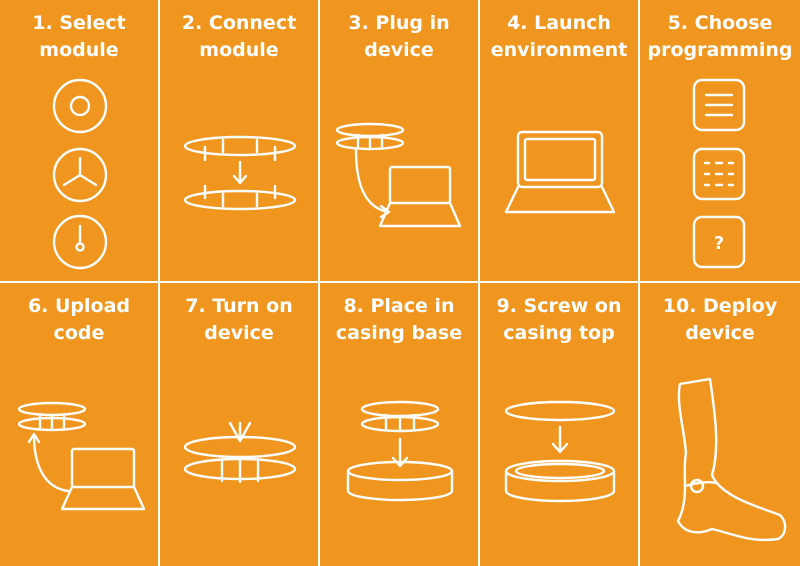 The width and height of the screenshot is (800, 566). I want to click on programming-options-icons: ?, so click(719, 173).